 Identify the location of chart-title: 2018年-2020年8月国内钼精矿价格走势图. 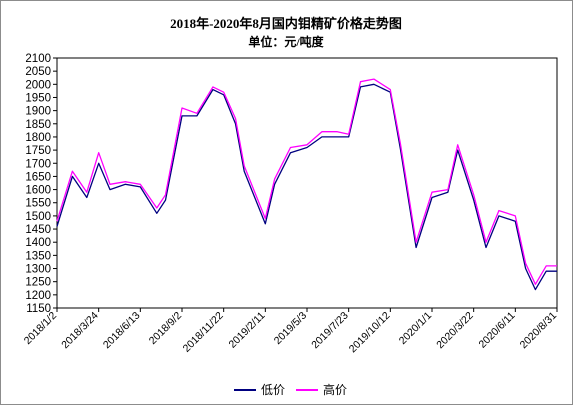
(286, 23).